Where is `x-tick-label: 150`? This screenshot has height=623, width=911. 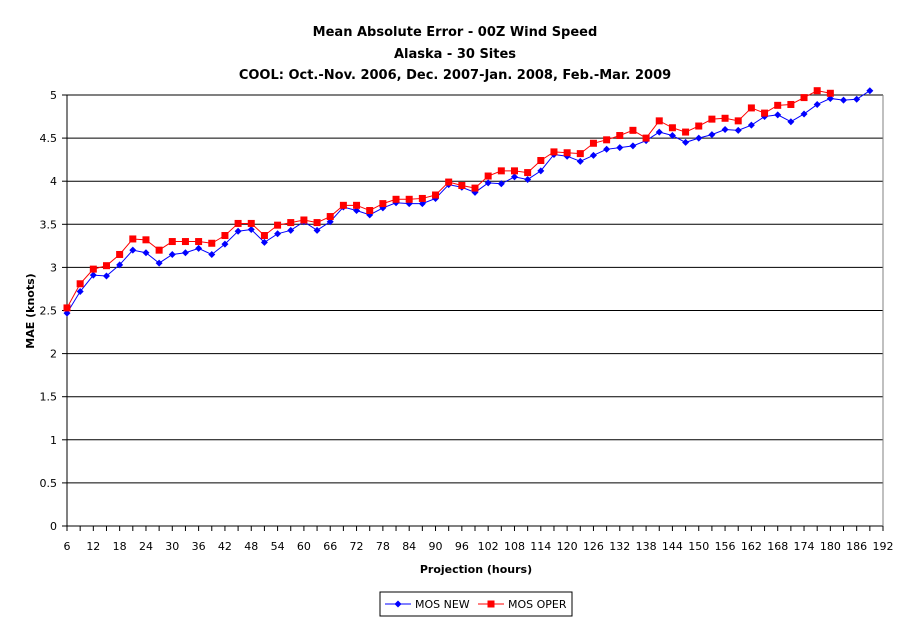 x-tick-label: 150 is located at coordinates (698, 546).